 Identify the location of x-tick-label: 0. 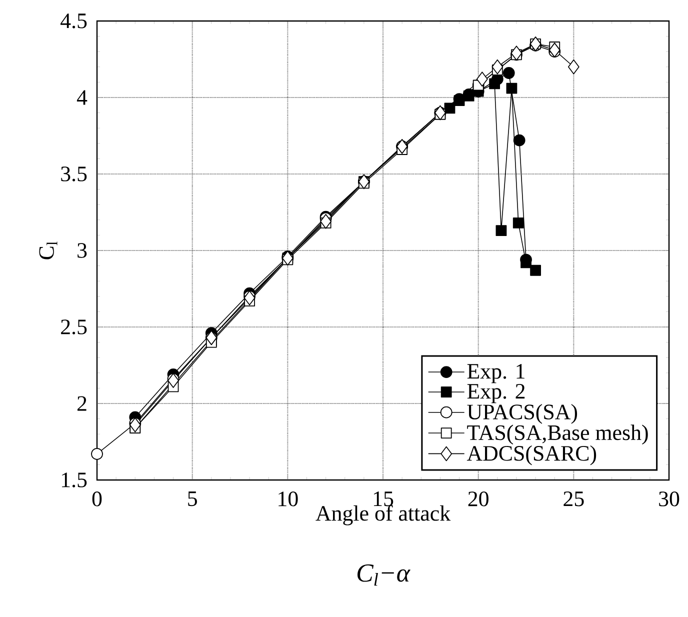
(97, 499).